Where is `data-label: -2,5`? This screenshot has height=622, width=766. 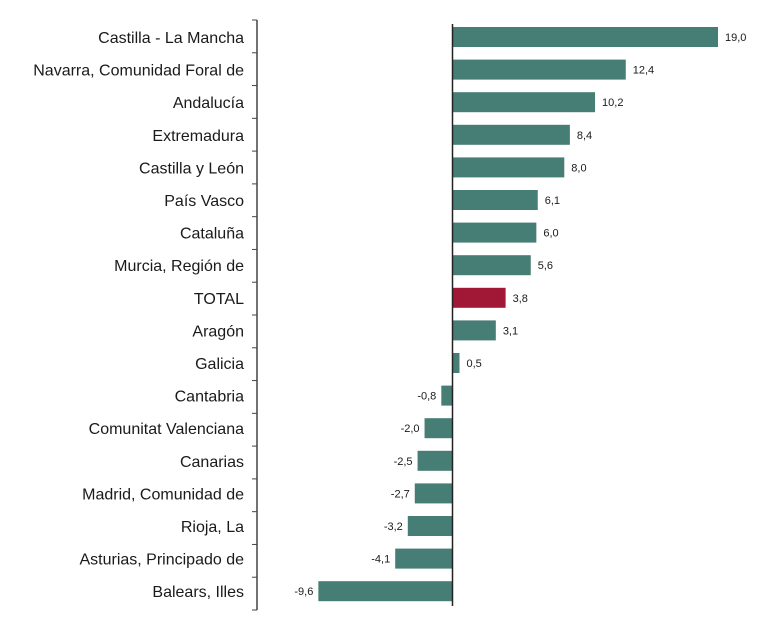 data-label: -2,5 is located at coordinates (403, 462).